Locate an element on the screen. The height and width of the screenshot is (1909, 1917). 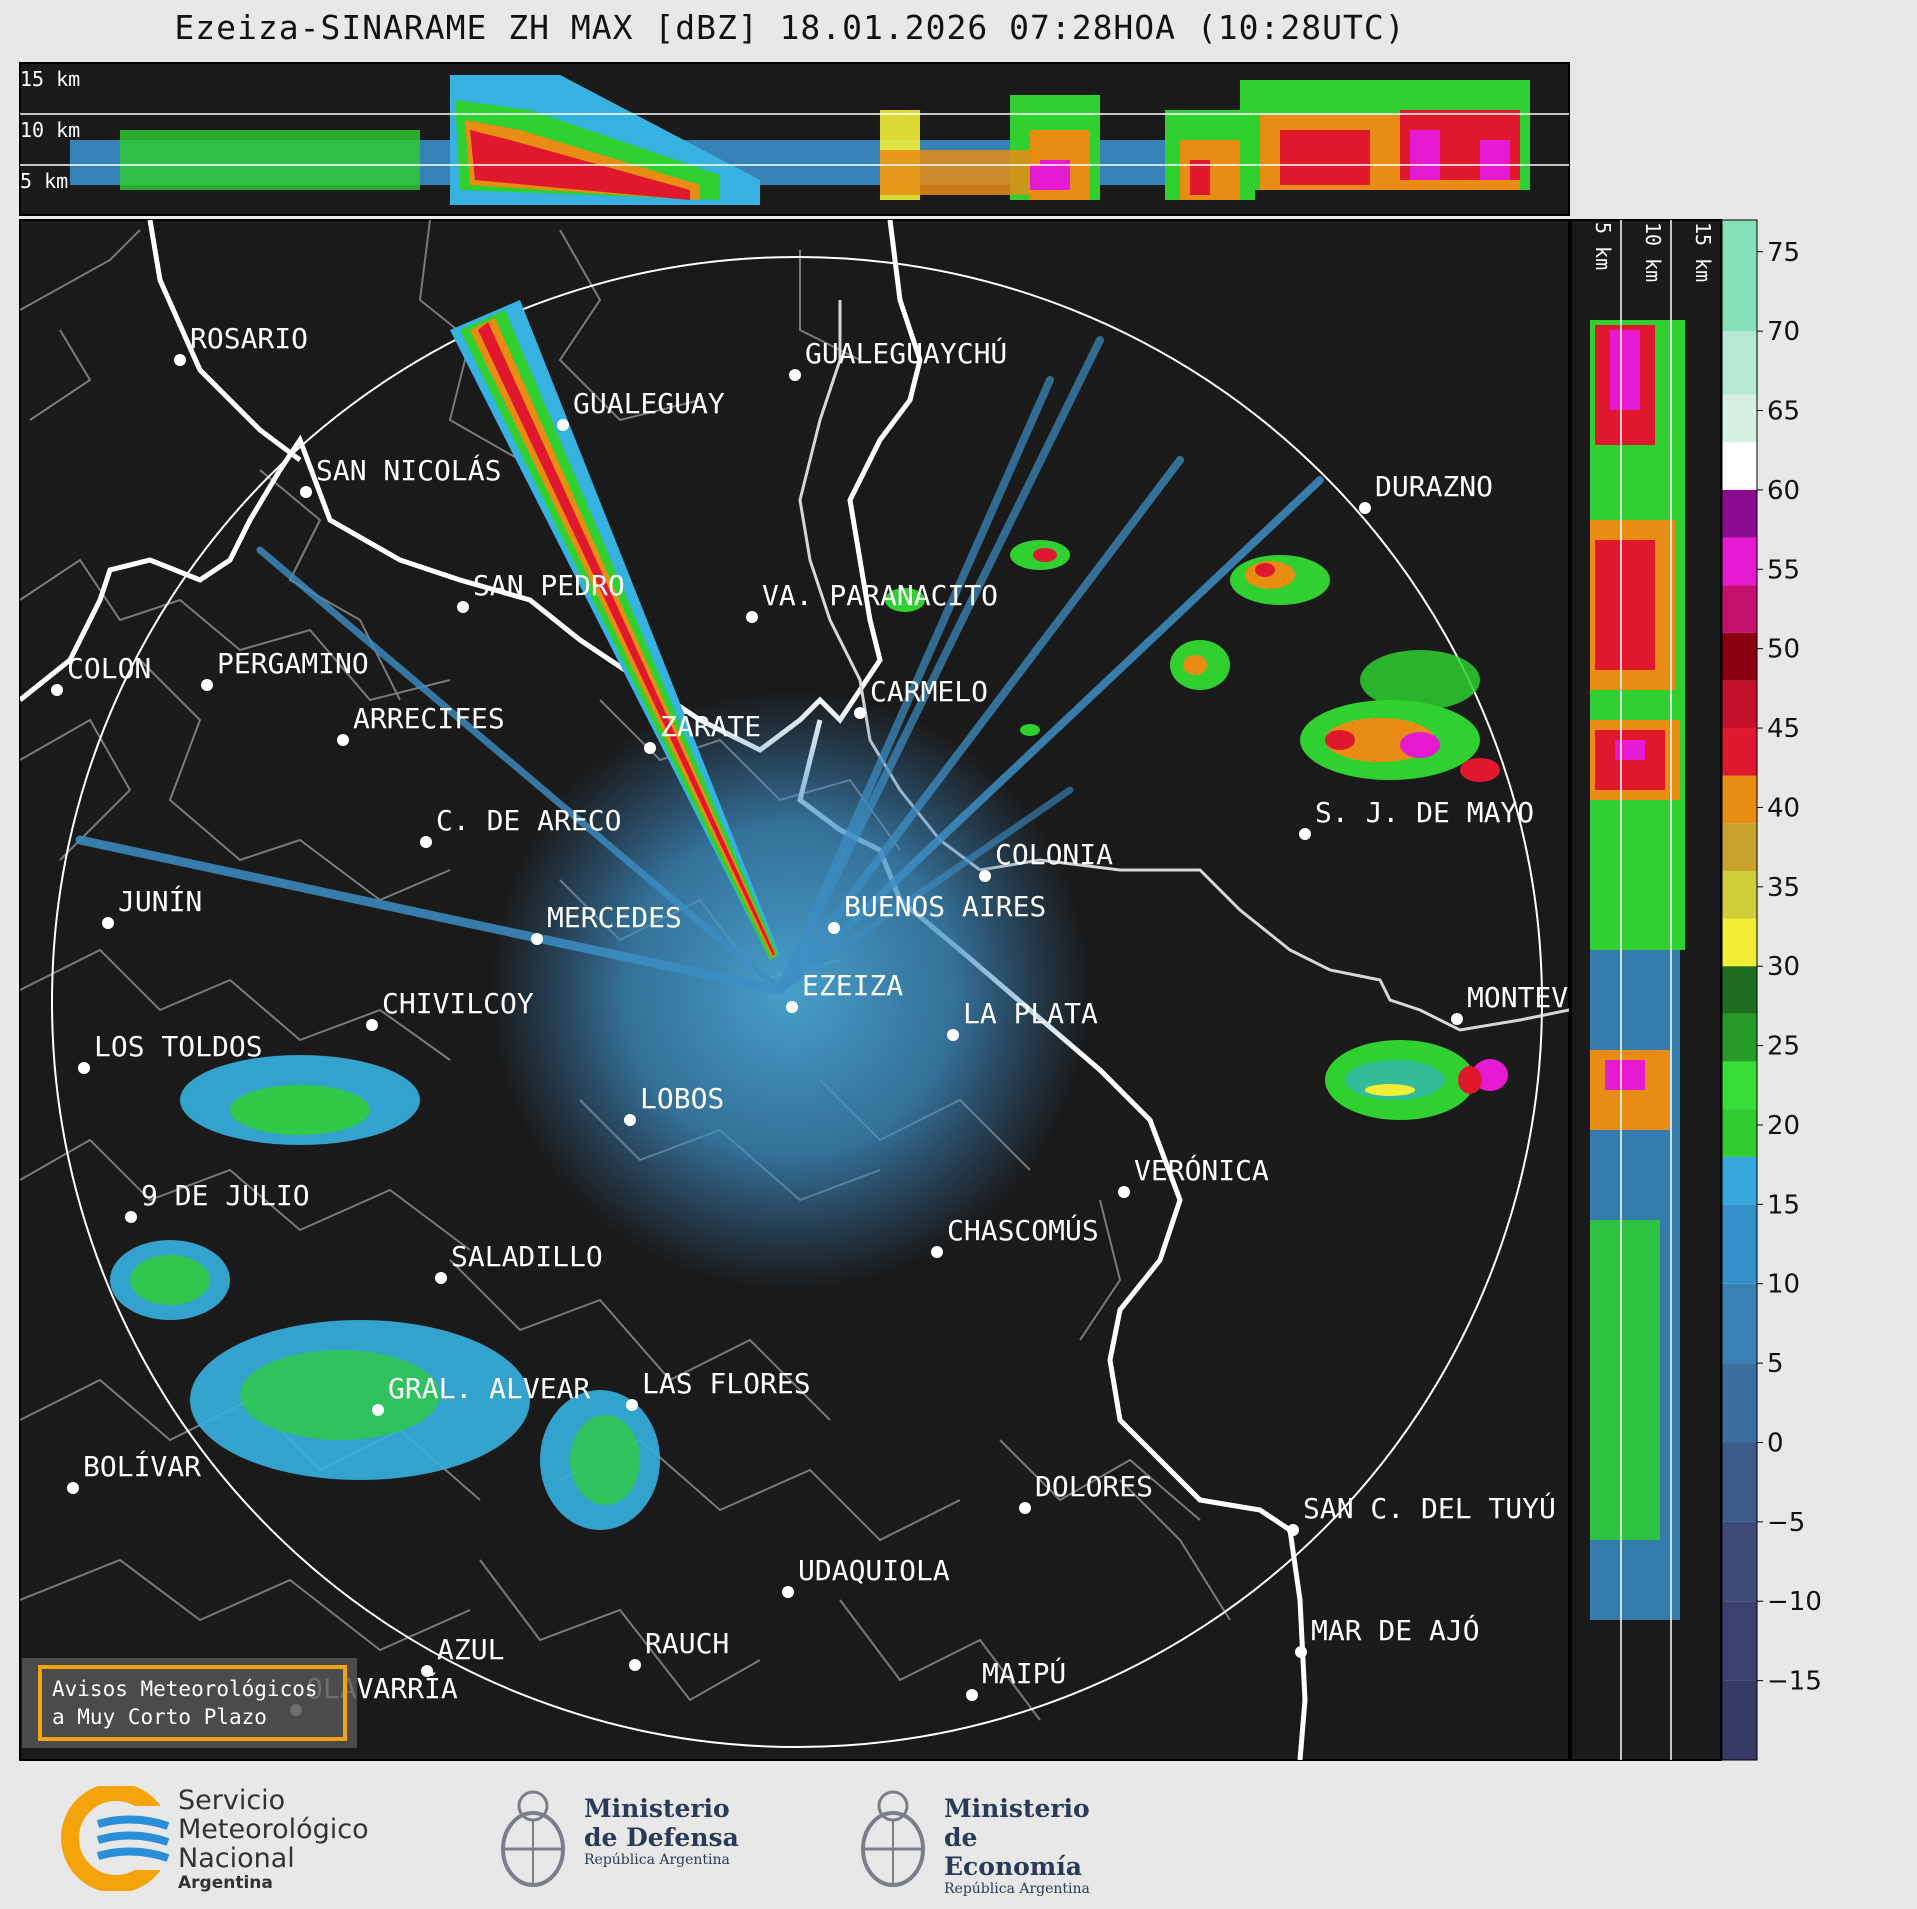
colorbar-tick-label: 60 is located at coordinates (1783, 491).